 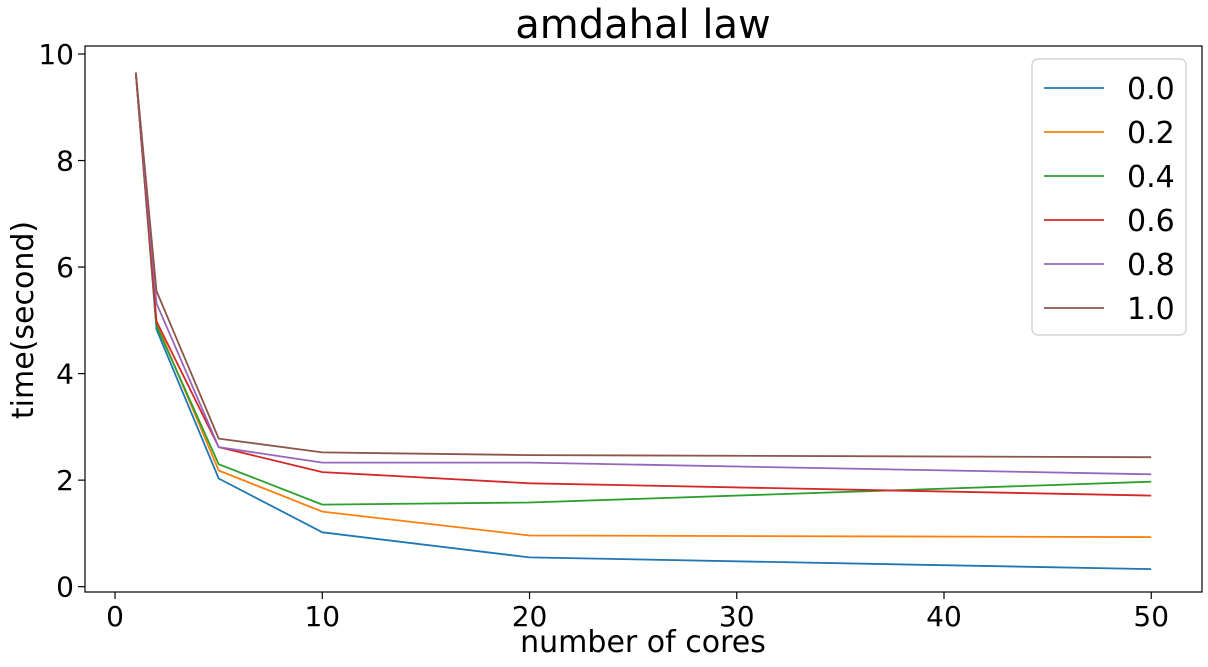 What do you see at coordinates (65, 267) in the screenshot?
I see `y-tick-label-3: 6` at bounding box center [65, 267].